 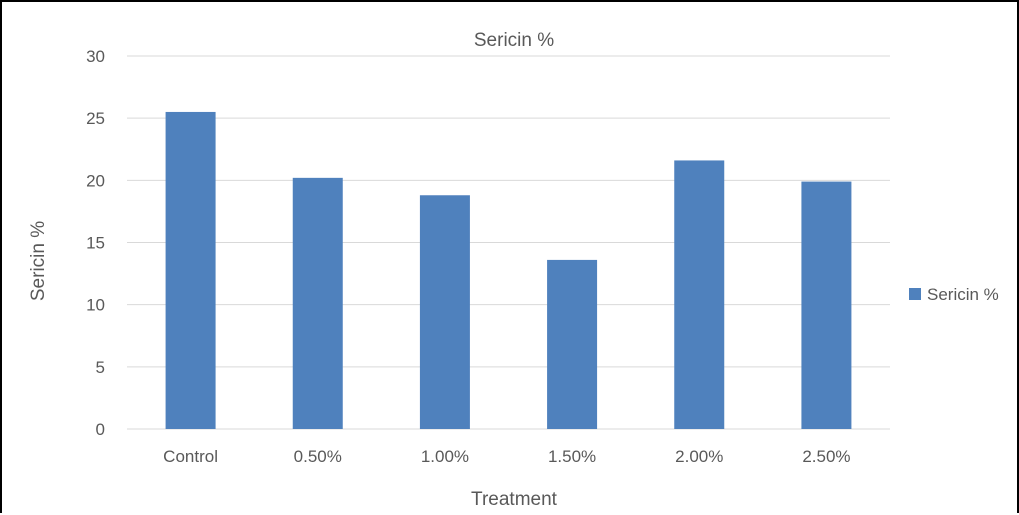 I want to click on y-tick-label: 15, so click(x=95, y=243).